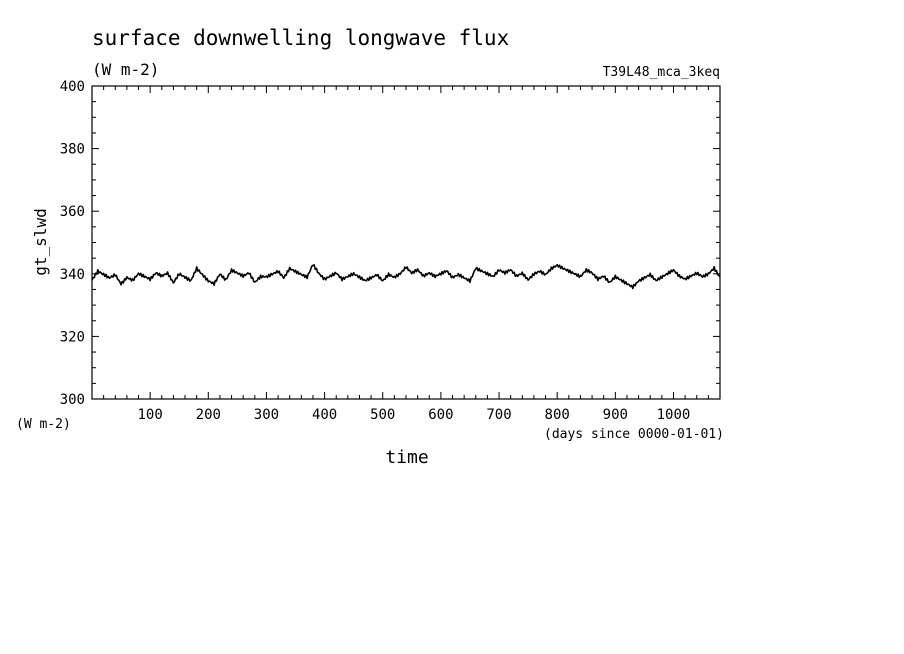 This screenshot has height=654, width=904. What do you see at coordinates (125, 69) in the screenshot?
I see `chart-subtitle: (W m-2)` at bounding box center [125, 69].